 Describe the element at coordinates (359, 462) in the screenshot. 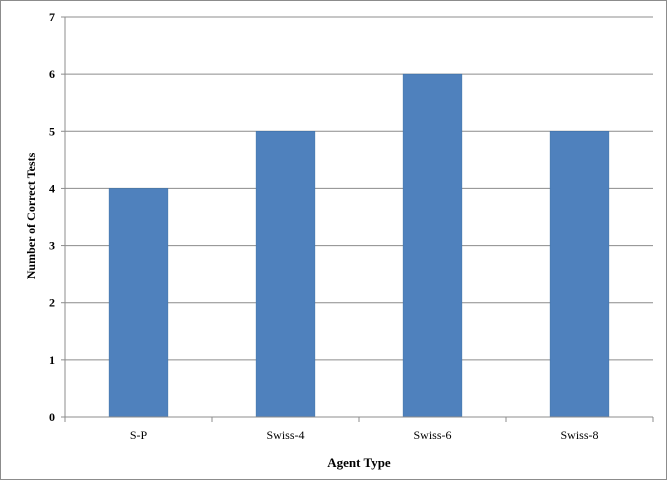

I see `x-axis-title: Agent Type` at that location.